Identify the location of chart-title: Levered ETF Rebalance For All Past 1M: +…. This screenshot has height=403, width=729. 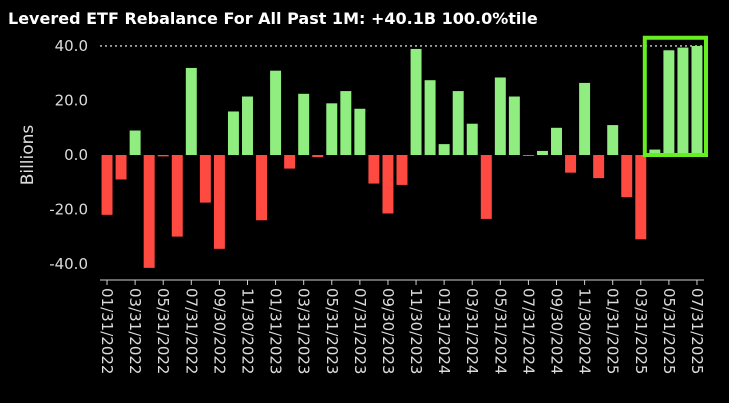
(273, 18).